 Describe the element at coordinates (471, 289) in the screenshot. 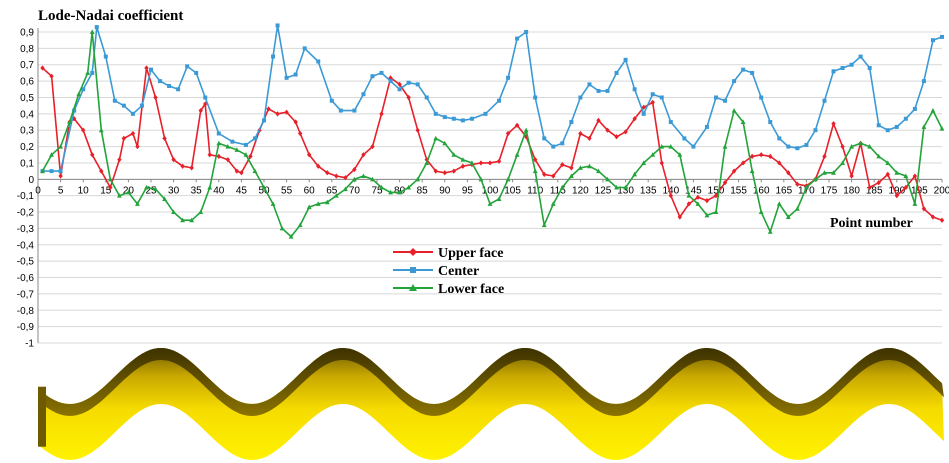

I see `legend-label-lower-face: Lower face` at that location.